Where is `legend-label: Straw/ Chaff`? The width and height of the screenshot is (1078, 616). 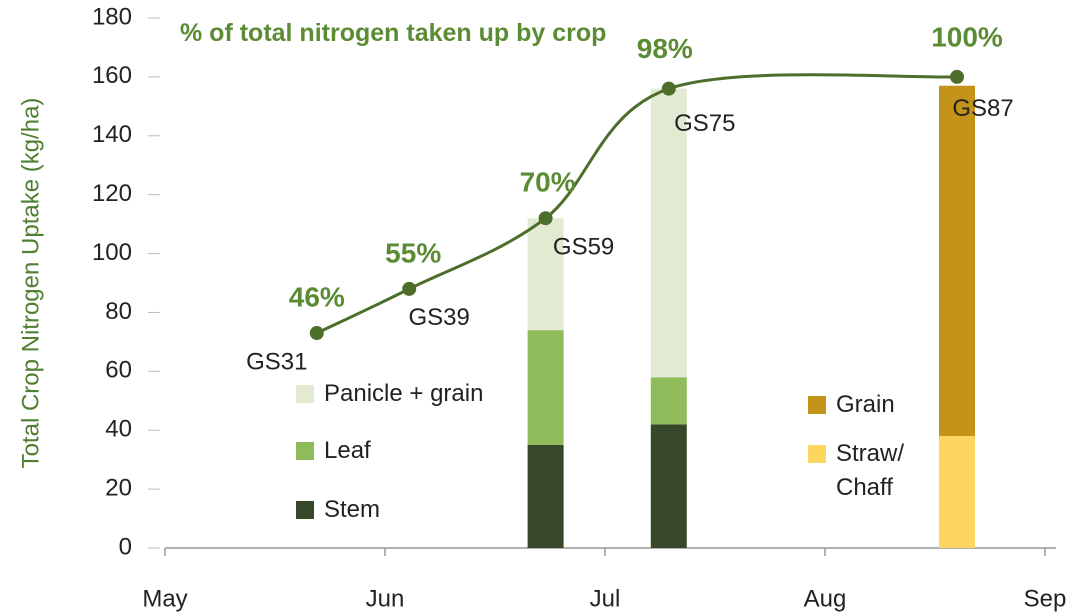 legend-label: Straw/ Chaff is located at coordinates (870, 470).